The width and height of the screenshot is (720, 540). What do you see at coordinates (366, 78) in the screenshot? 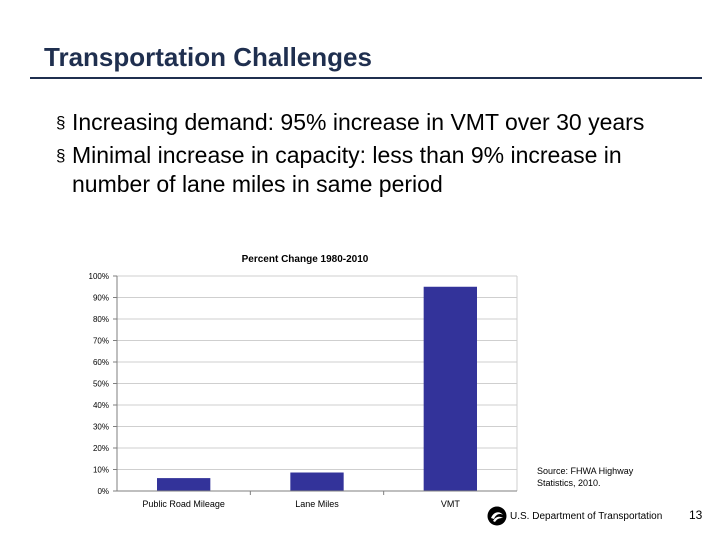
I see `title-divider` at bounding box center [366, 78].